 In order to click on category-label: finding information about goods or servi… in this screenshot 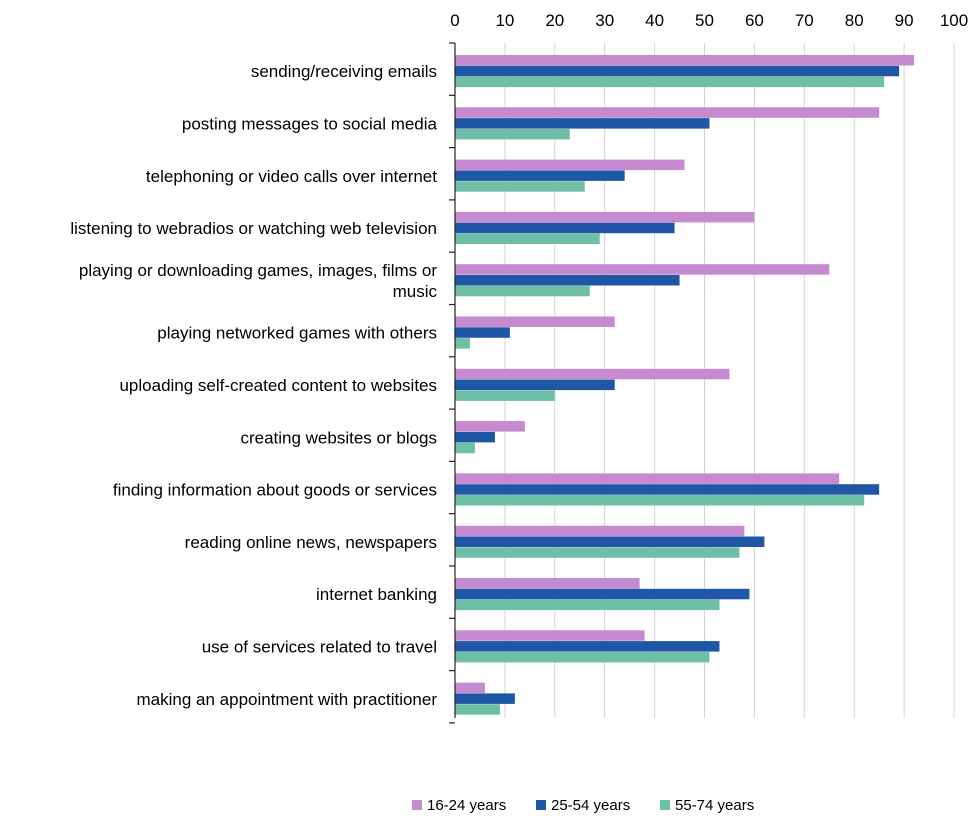, I will do `click(275, 490)`.